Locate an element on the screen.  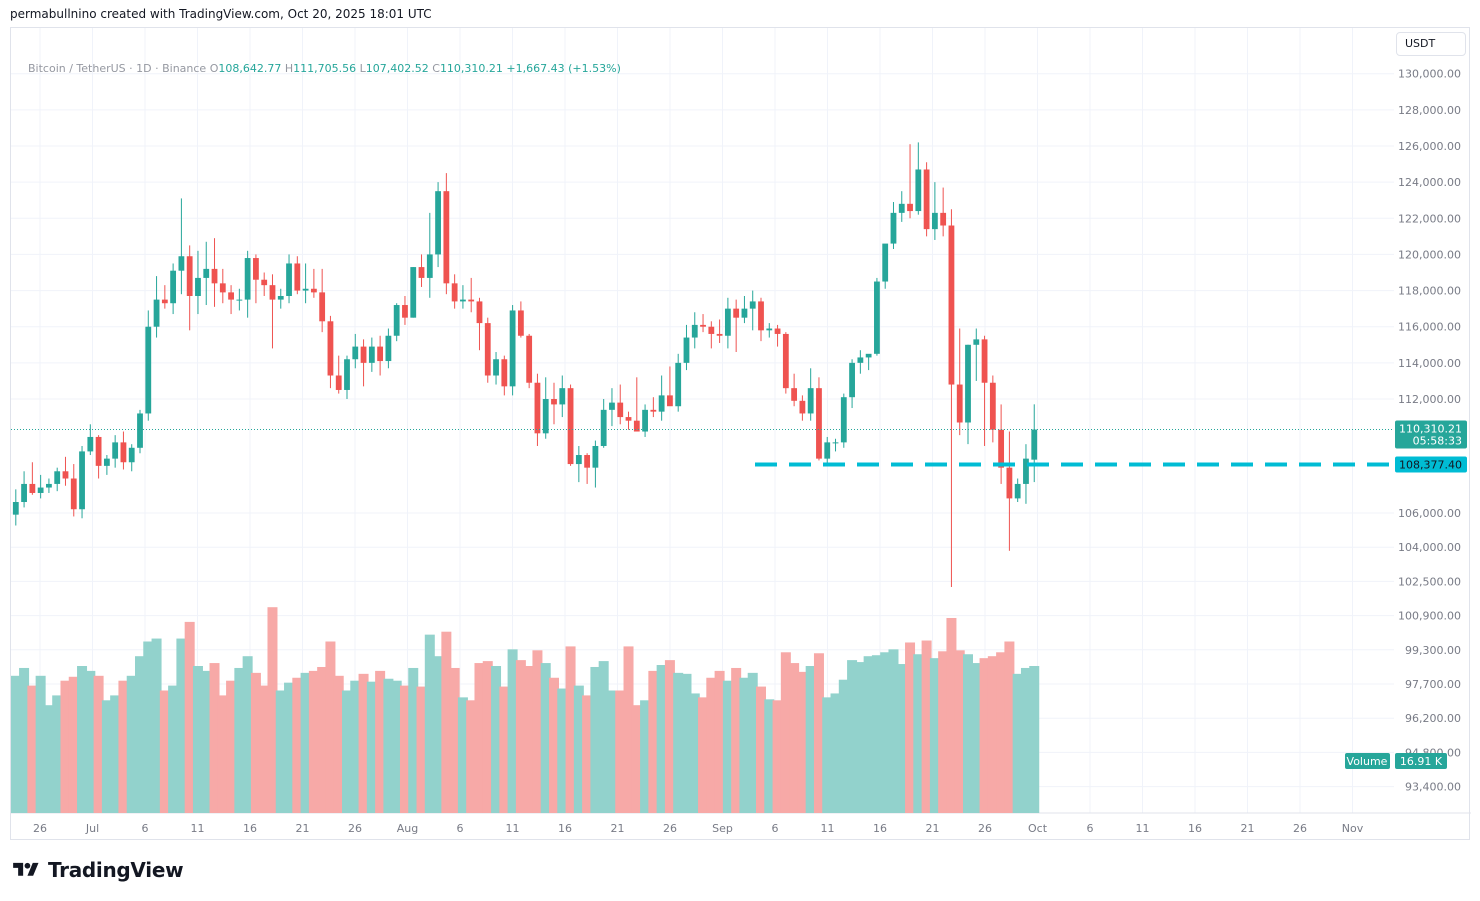
support-tag is located at coordinates (1431, 464).